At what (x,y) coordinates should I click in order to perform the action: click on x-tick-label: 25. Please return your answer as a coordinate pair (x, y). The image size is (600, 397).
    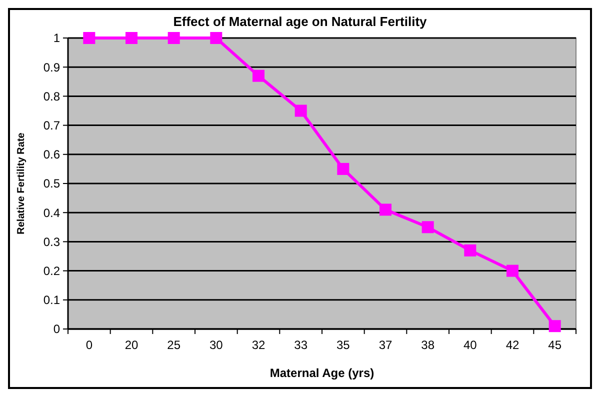
    Looking at the image, I should click on (174, 345).